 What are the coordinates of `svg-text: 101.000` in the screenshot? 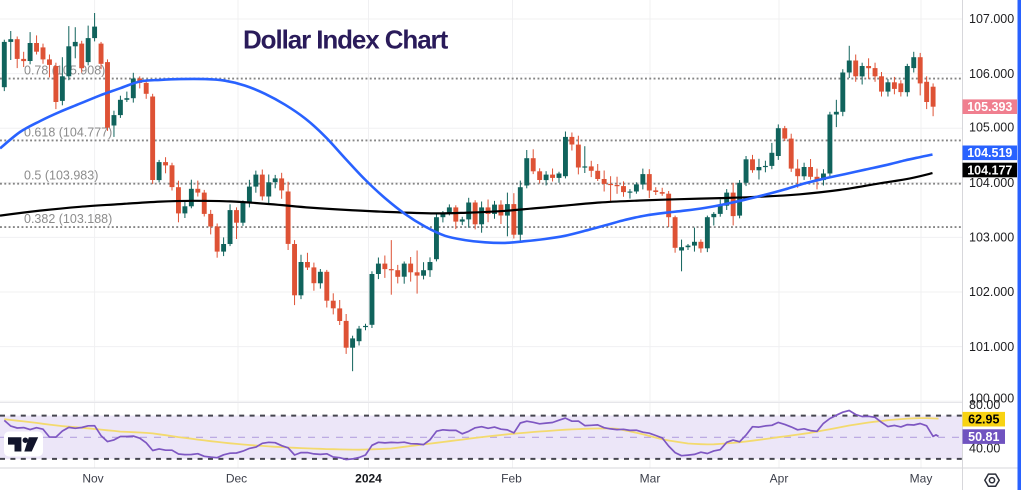 It's located at (991, 347).